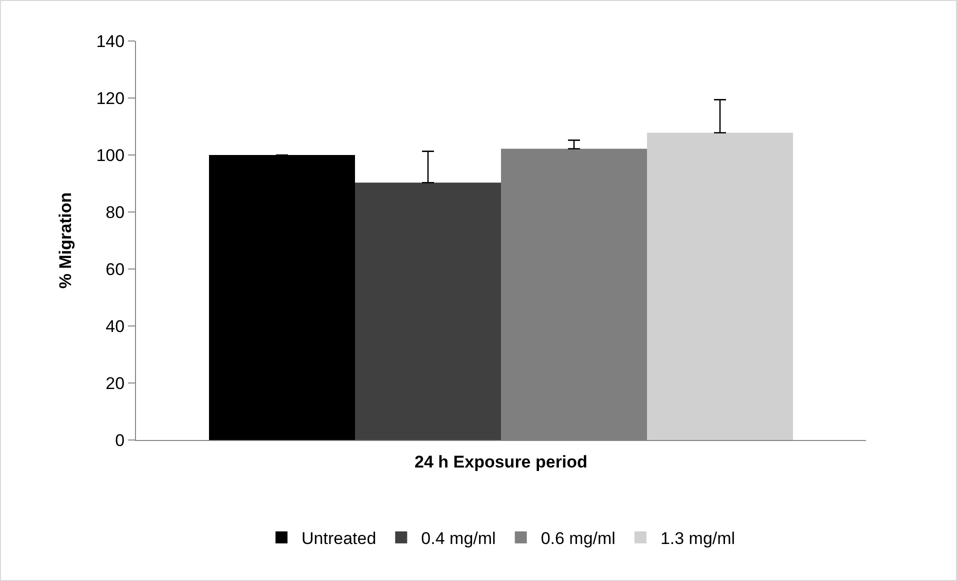 The width and height of the screenshot is (957, 581). I want to click on legend-label: 0.4 mg/ml, so click(458, 538).